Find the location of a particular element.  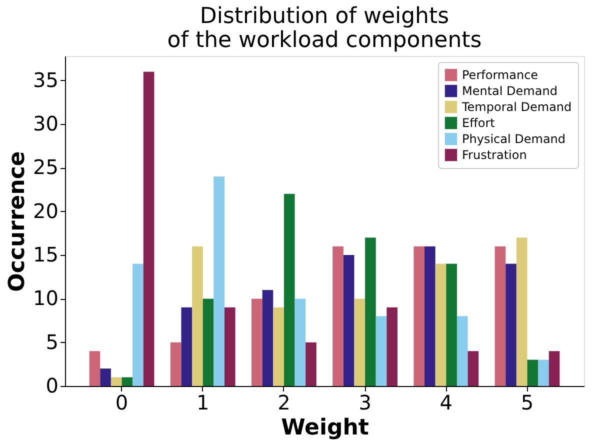

y-tick-label: 25 is located at coordinates (45, 167).